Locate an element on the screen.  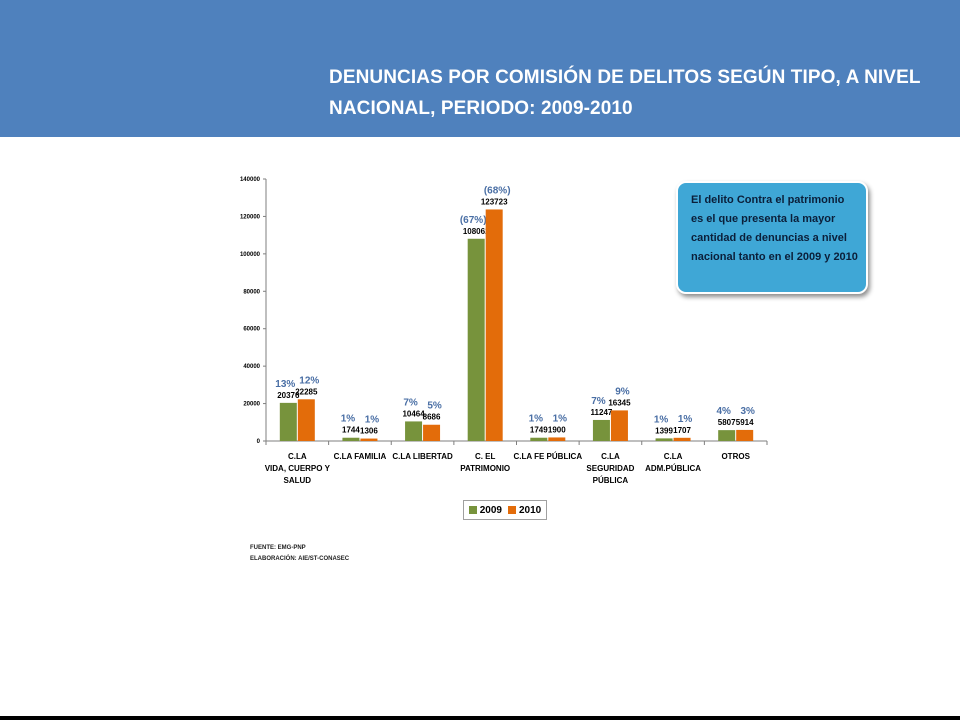
data-label-value: 22285 is located at coordinates (306, 391).